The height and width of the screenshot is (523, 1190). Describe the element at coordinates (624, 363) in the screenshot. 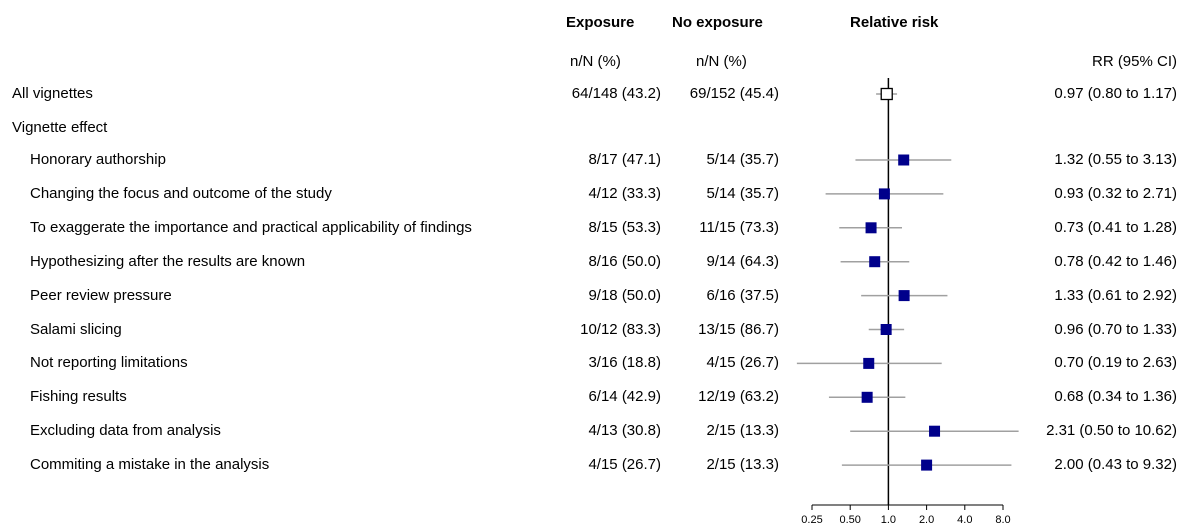

I see `row-exposure: 3/16 (18.8)` at that location.